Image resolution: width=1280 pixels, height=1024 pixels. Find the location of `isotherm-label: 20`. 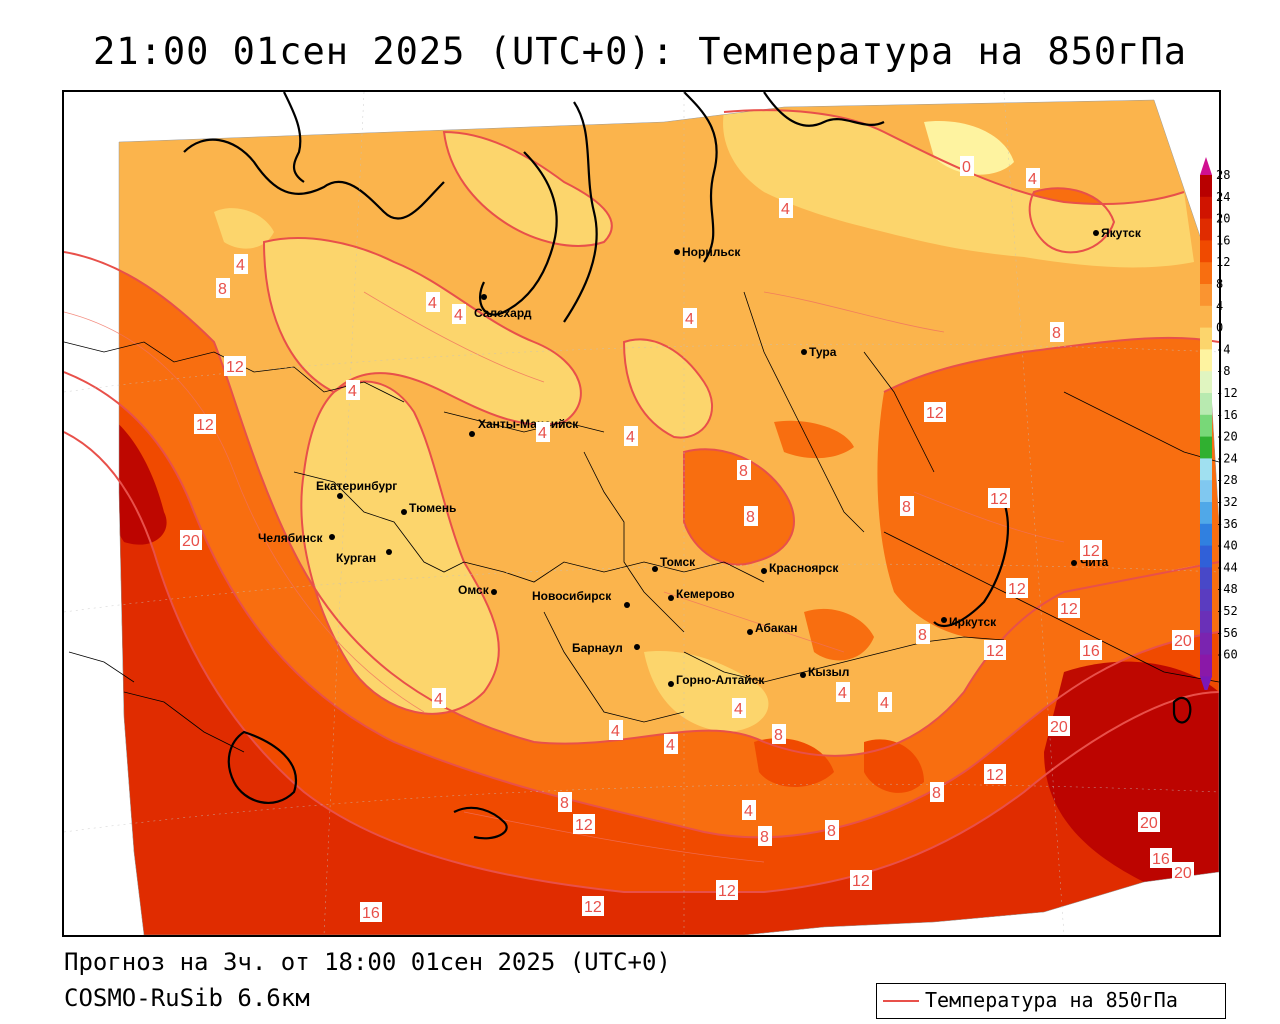

isotherm-label: 20 is located at coordinates (191, 540).